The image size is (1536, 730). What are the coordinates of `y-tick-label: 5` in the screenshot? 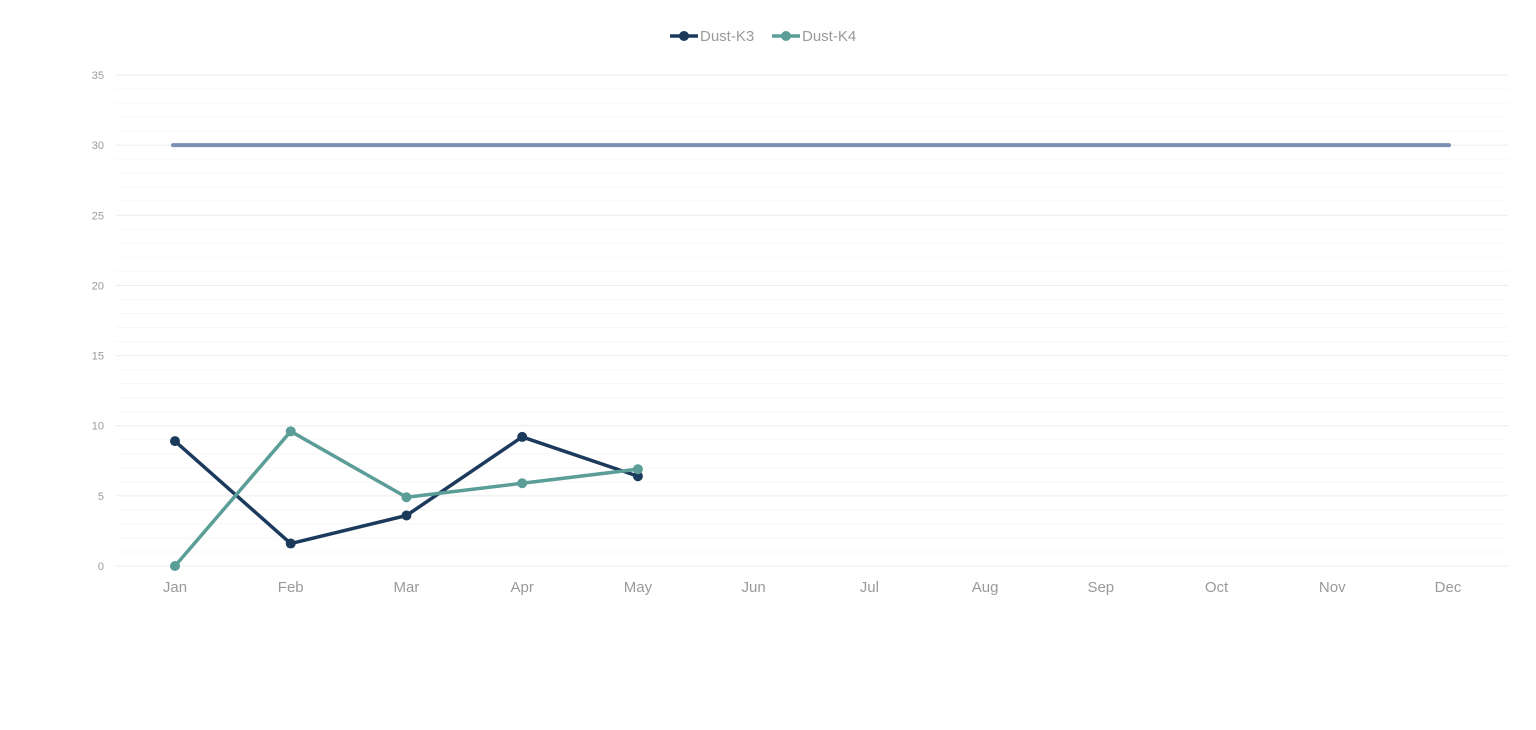 It's located at (101, 497).